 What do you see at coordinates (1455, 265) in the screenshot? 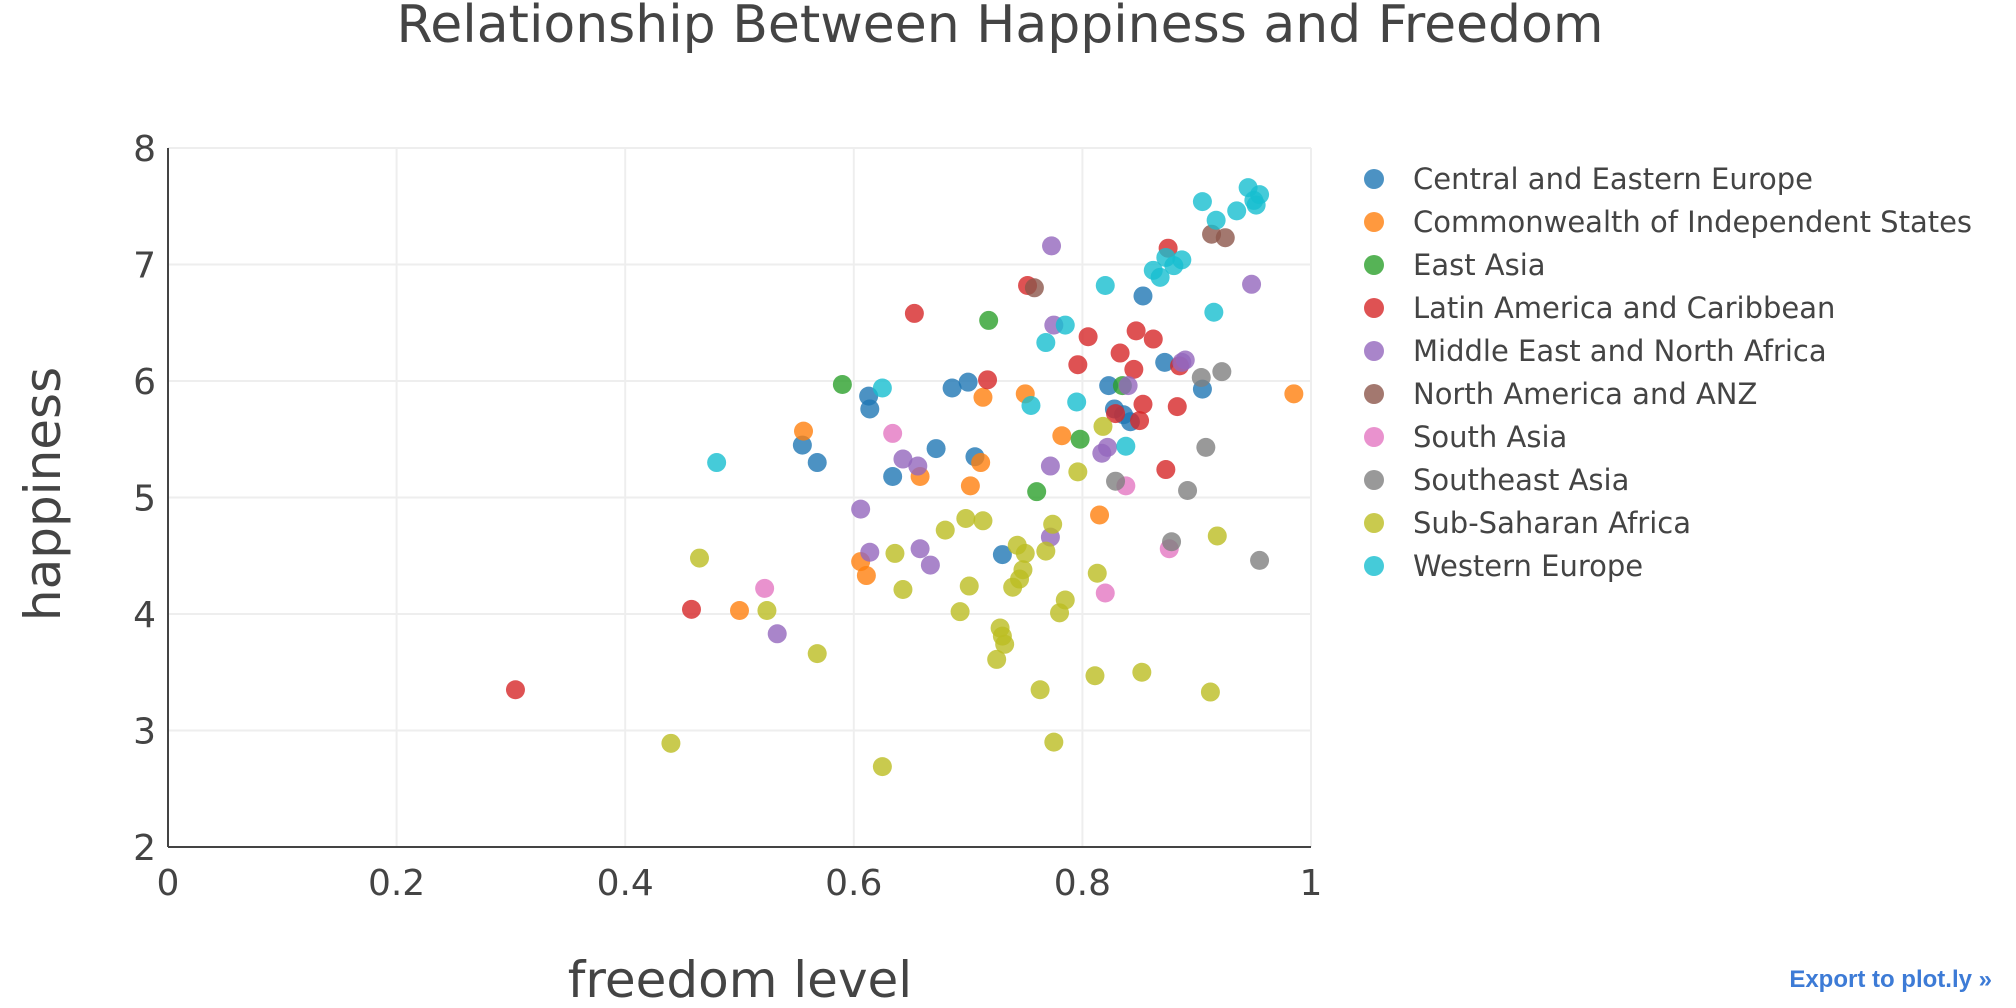
I see `legend-item: East Asia` at bounding box center [1455, 265].